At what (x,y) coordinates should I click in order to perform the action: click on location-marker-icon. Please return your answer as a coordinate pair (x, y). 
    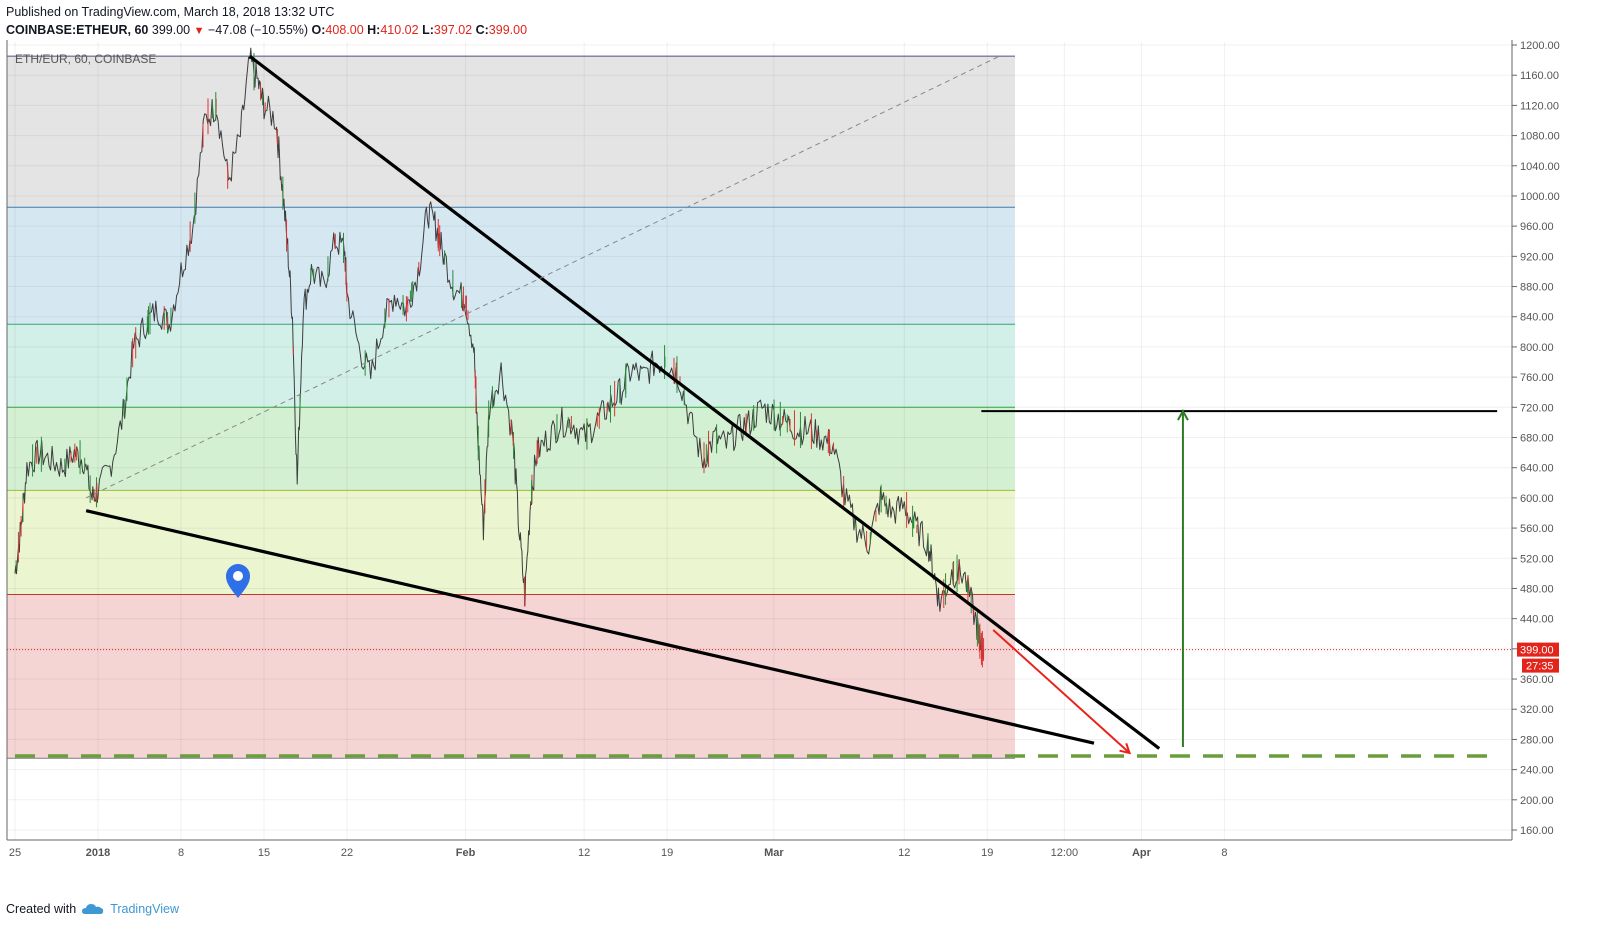
    Looking at the image, I should click on (238, 581).